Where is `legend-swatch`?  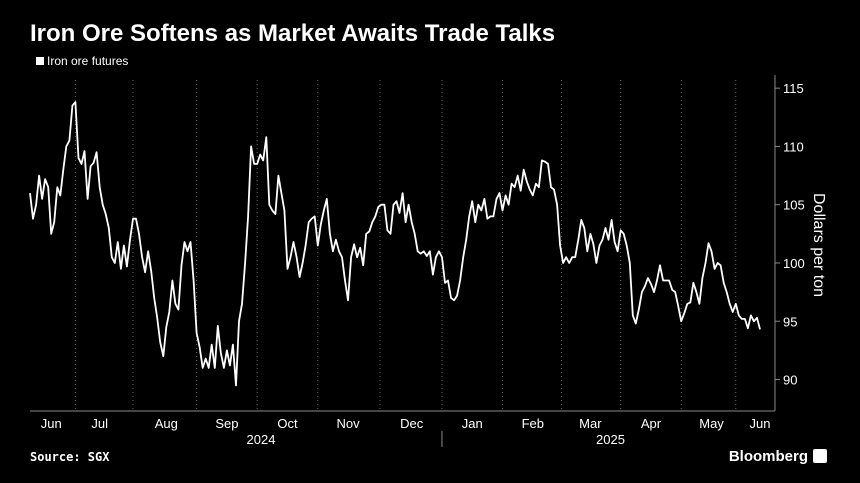 legend-swatch is located at coordinates (40, 61).